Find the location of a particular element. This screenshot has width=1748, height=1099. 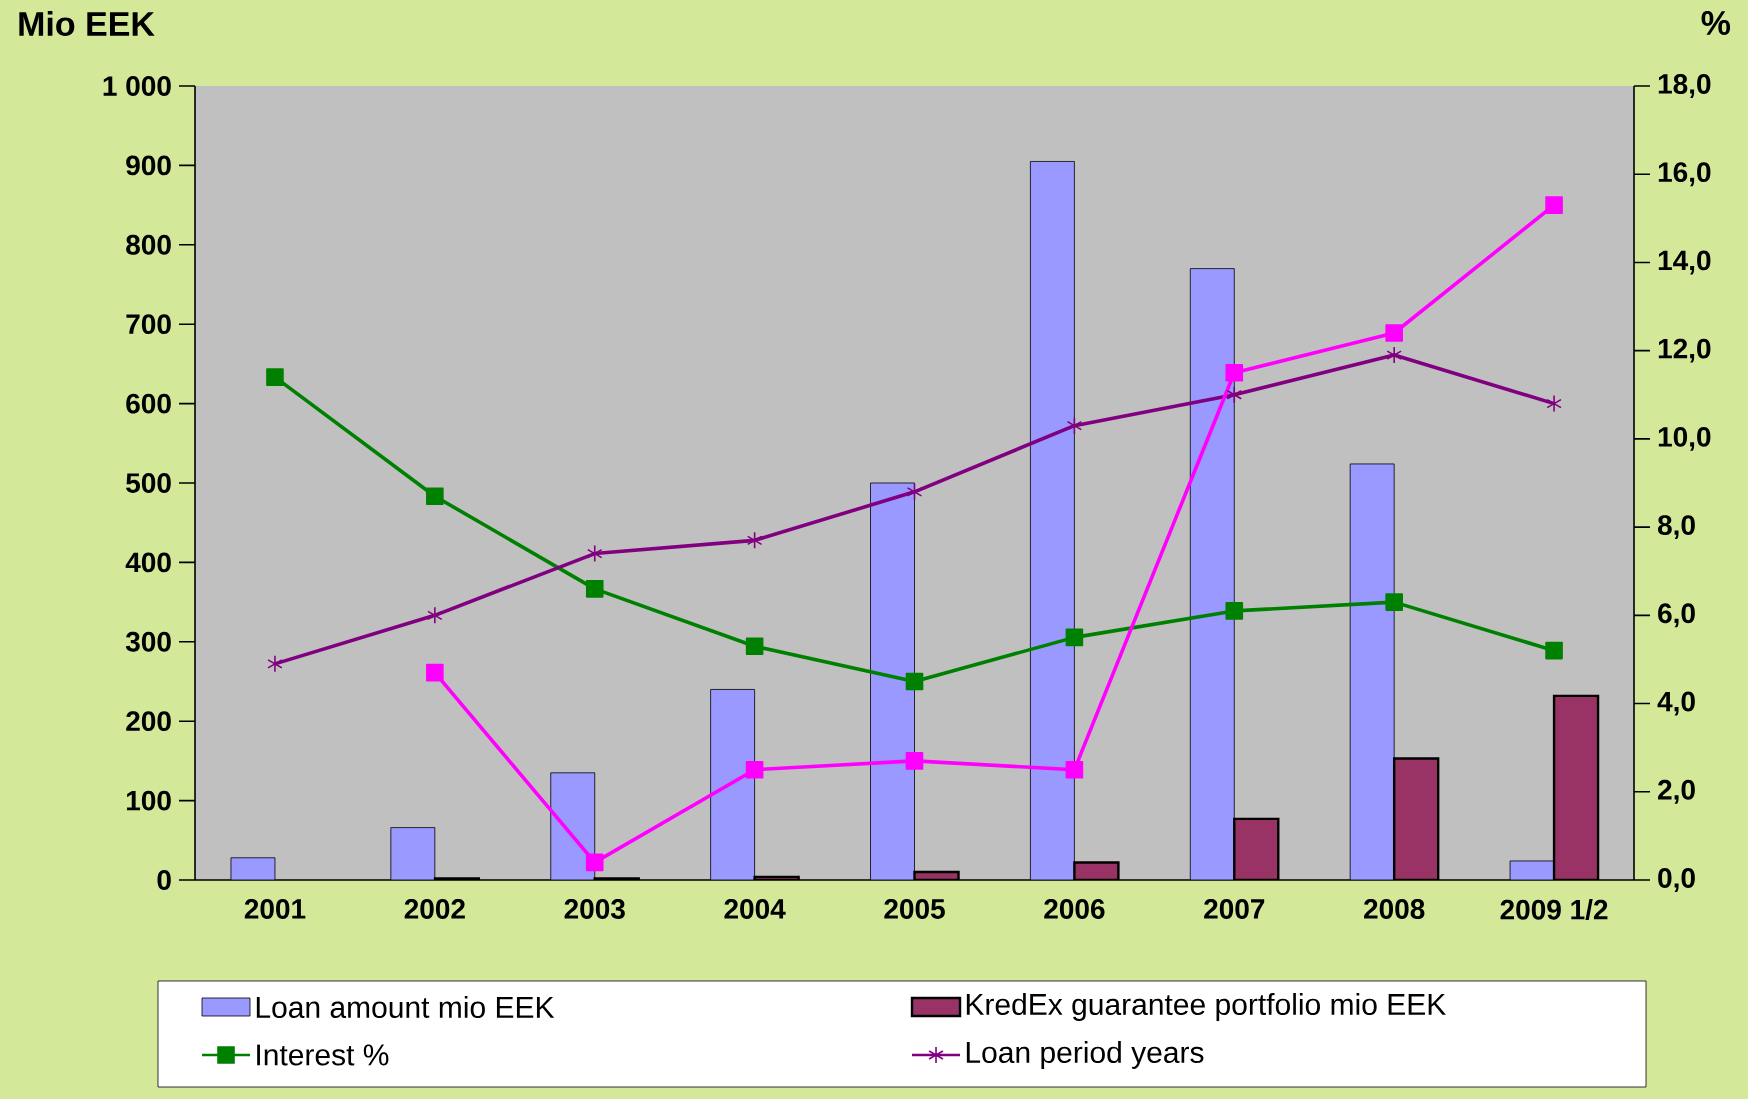

y-tick-label: 500 is located at coordinates (148, 483).